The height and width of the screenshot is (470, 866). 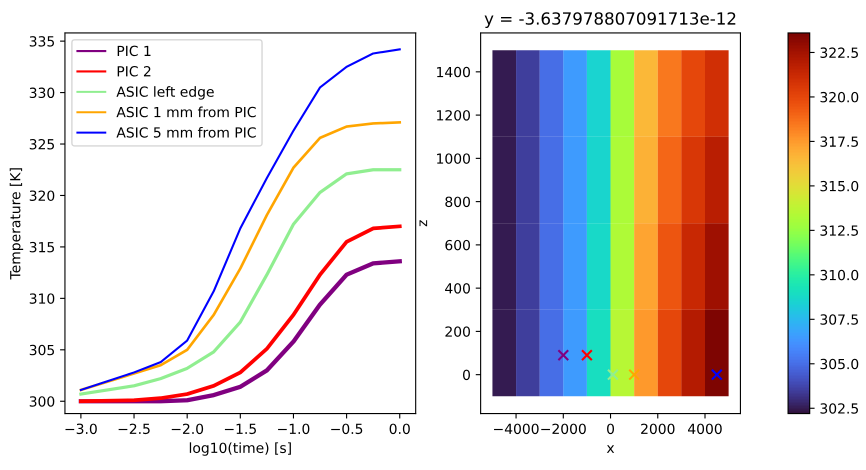 I want to click on color-bar-label: 320.0, so click(x=839, y=97).